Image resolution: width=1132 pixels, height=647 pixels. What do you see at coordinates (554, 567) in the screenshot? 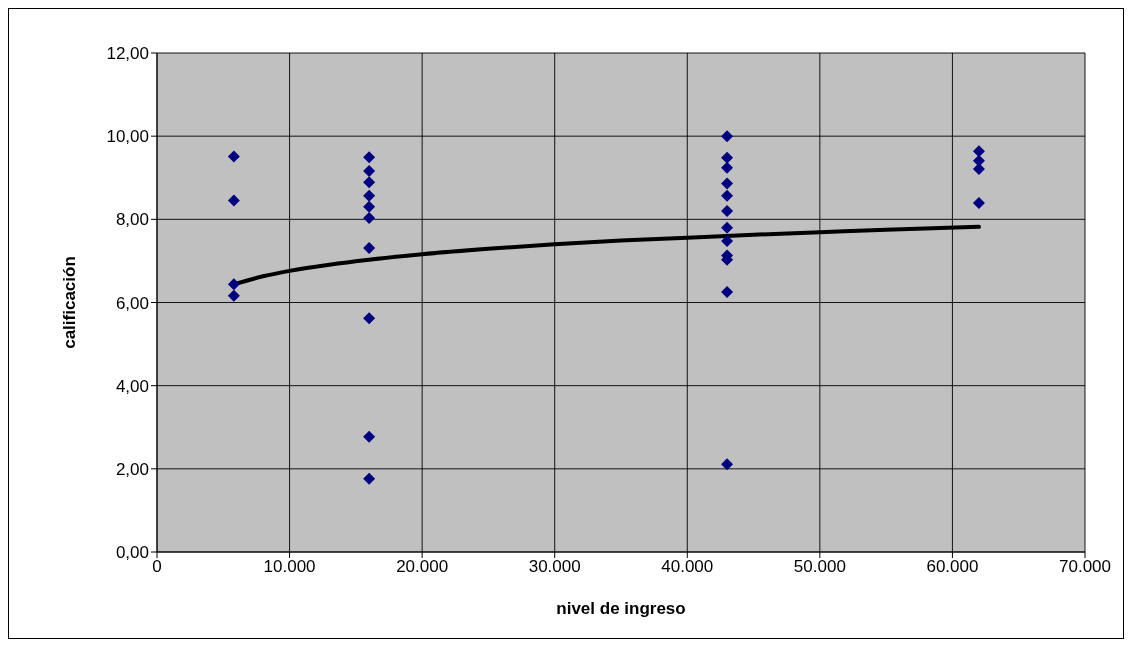
I see `x-tick-label: 30.000` at bounding box center [554, 567].